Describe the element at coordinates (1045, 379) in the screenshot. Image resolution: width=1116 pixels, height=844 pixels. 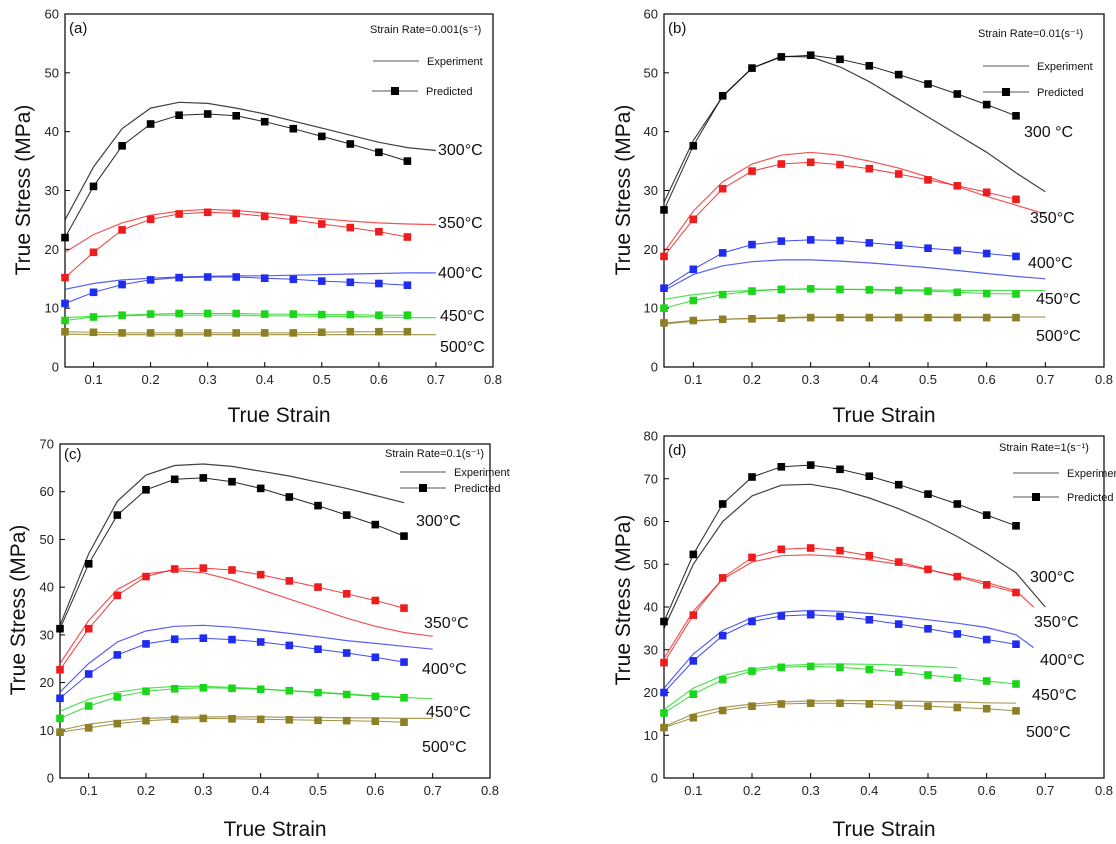
I see `x-tick-label: 0.7` at that location.